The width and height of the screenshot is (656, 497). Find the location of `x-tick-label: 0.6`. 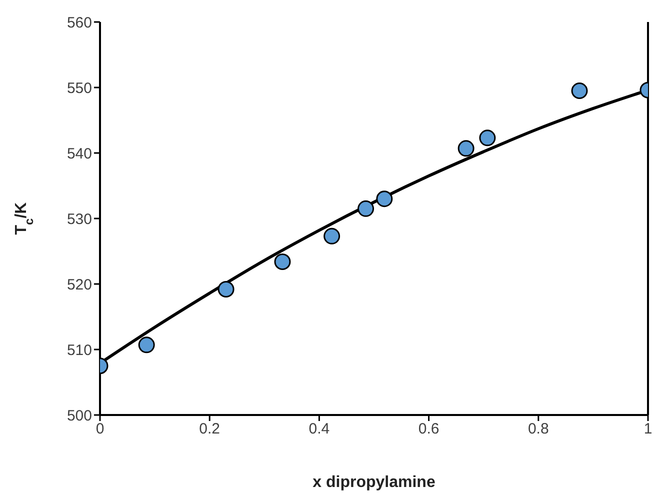

x-tick-label: 0.6 is located at coordinates (429, 429).